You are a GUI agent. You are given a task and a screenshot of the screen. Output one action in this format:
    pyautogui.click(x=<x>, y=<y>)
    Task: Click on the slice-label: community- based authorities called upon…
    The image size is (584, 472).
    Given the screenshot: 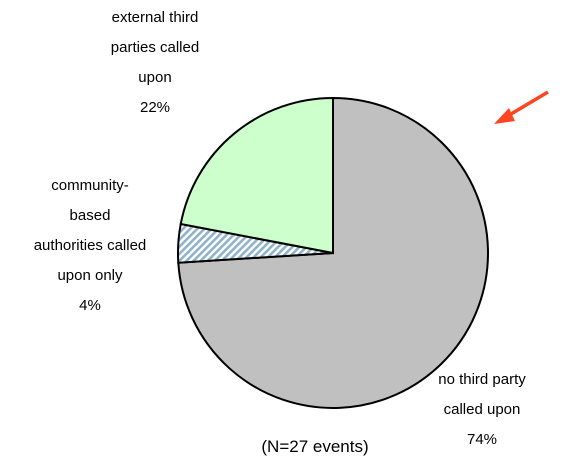 What is the action you would take?
    pyautogui.click(x=90, y=246)
    